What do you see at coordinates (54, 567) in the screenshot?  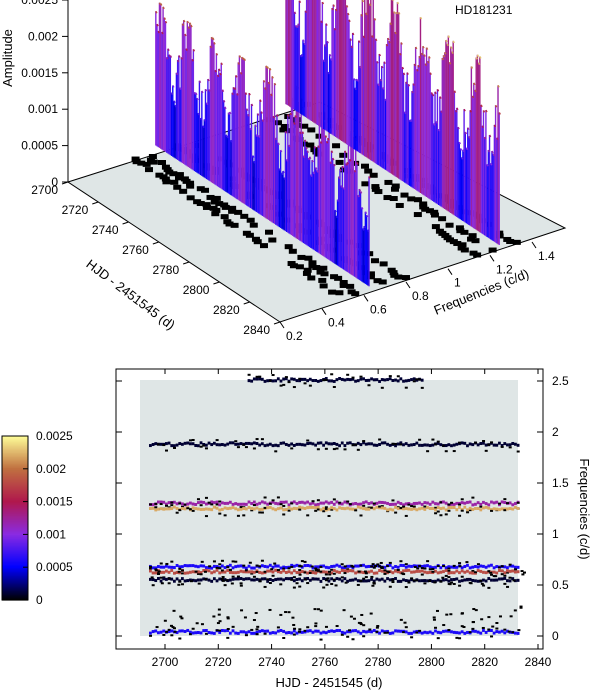 I see `colorbar-tick-label: 0.0005` at bounding box center [54, 567].